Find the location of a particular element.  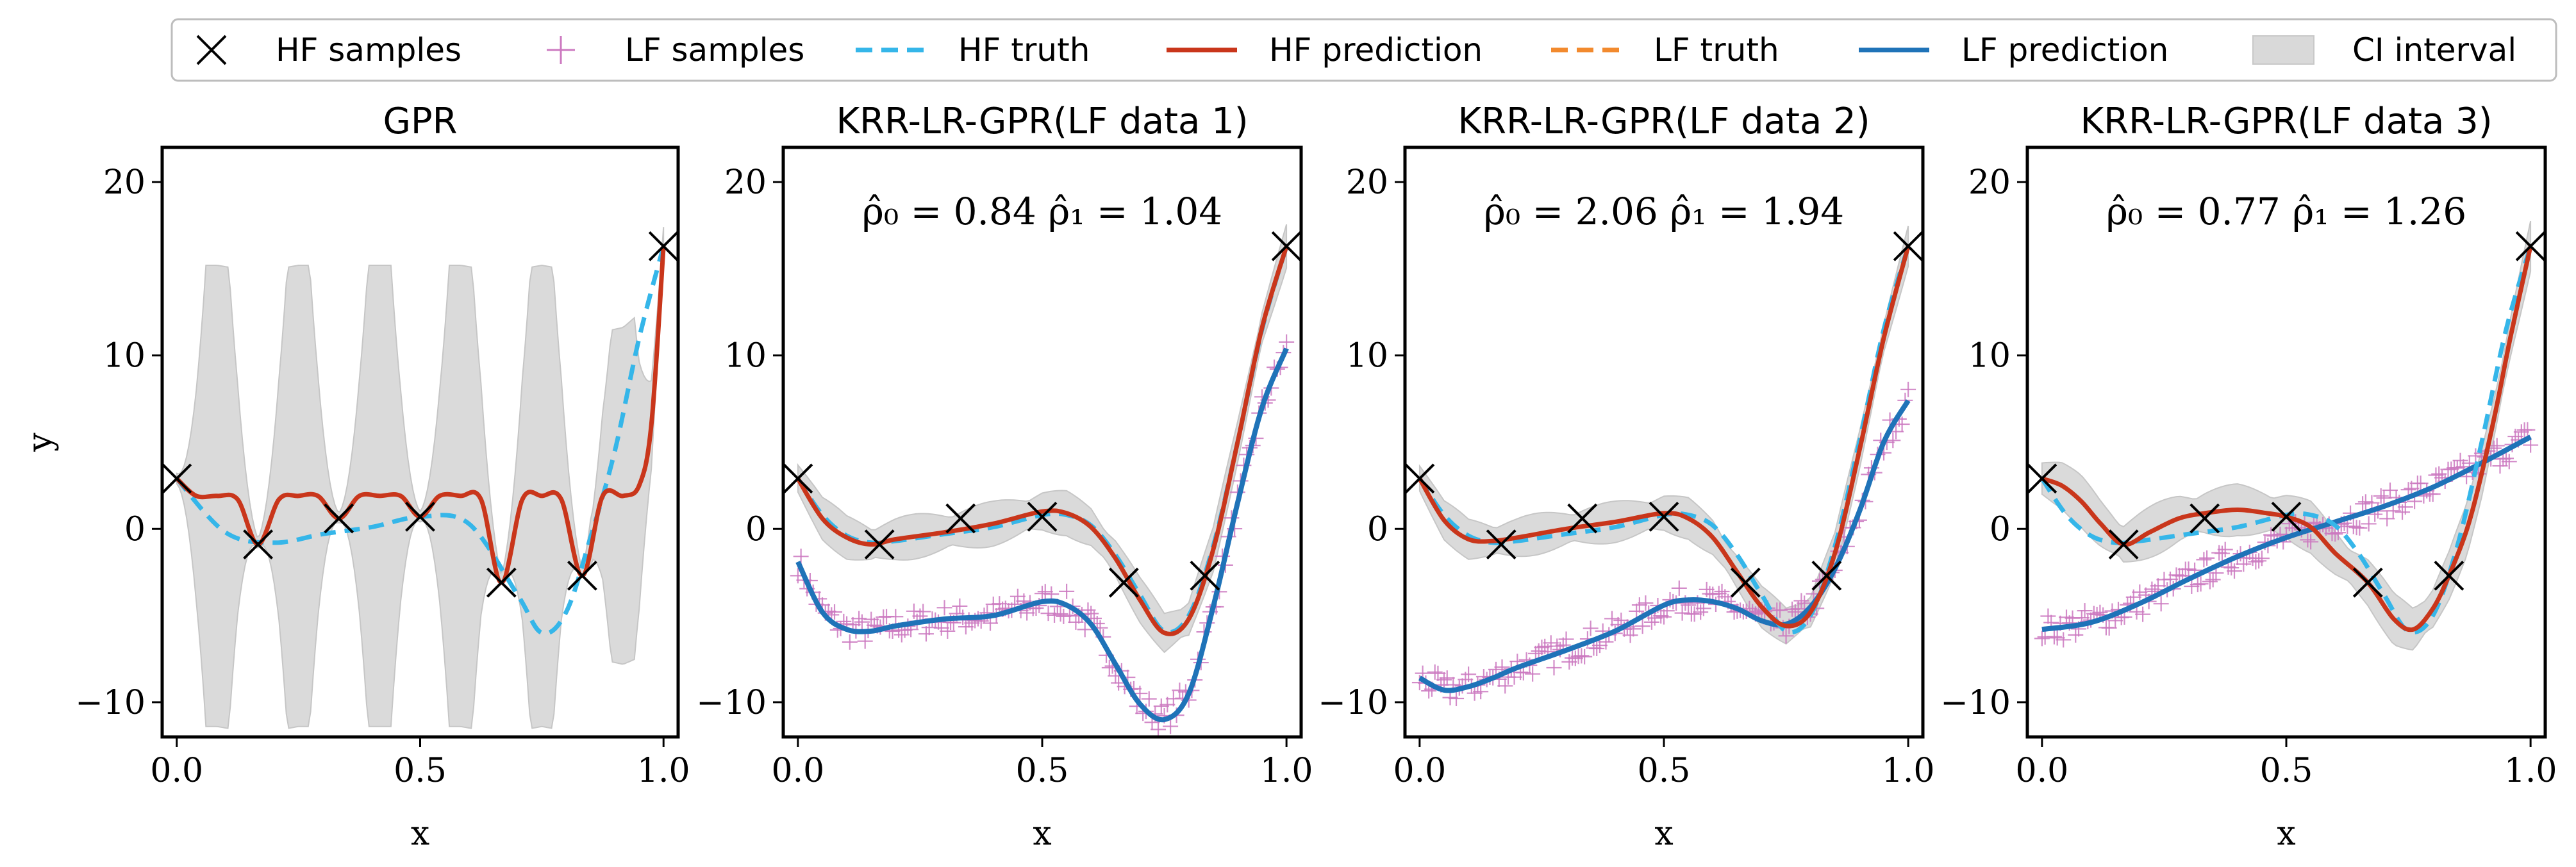

legend-item-hf_pred: HF prediction is located at coordinates (1325, 50).